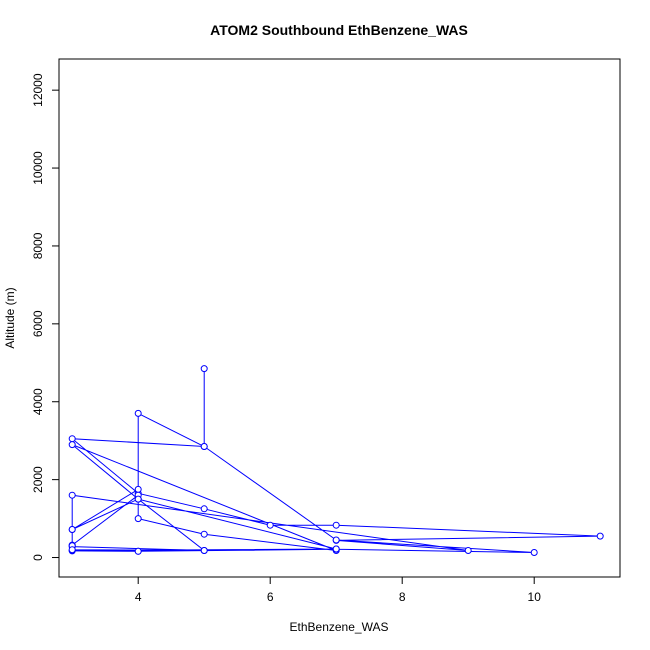 Image resolution: width=650 pixels, height=650 pixels. I want to click on chart-title: ATOM2 Southbound EthBenzene_WAS, so click(339, 30).